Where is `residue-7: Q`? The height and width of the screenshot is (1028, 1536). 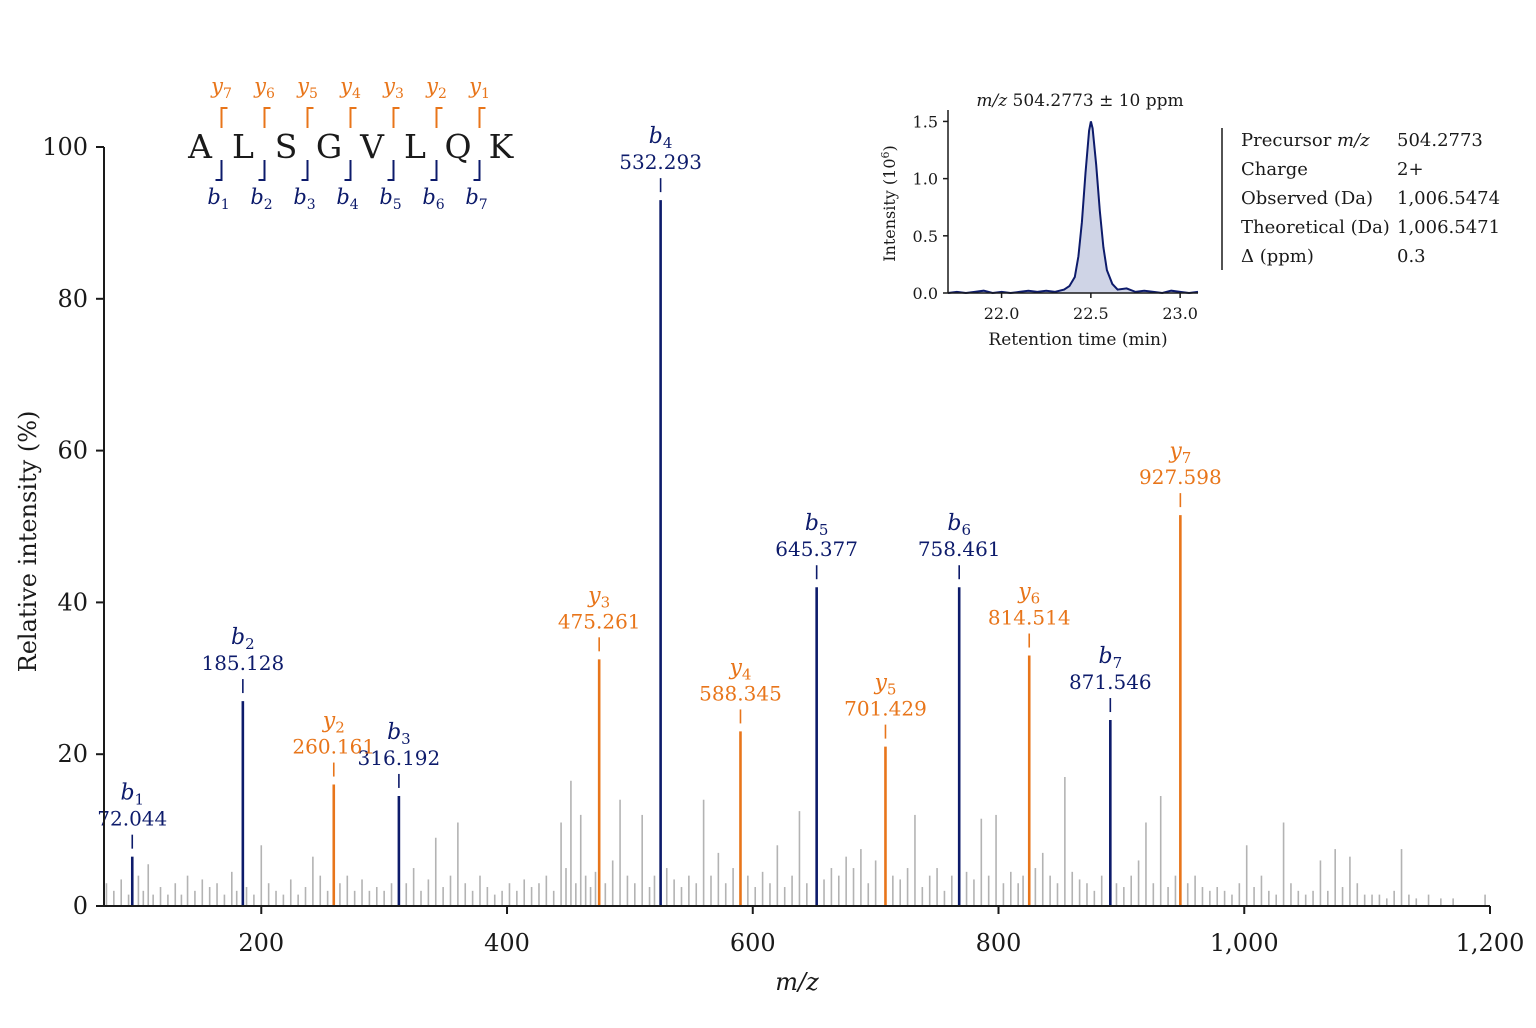
residue-7: Q is located at coordinates (457, 146).